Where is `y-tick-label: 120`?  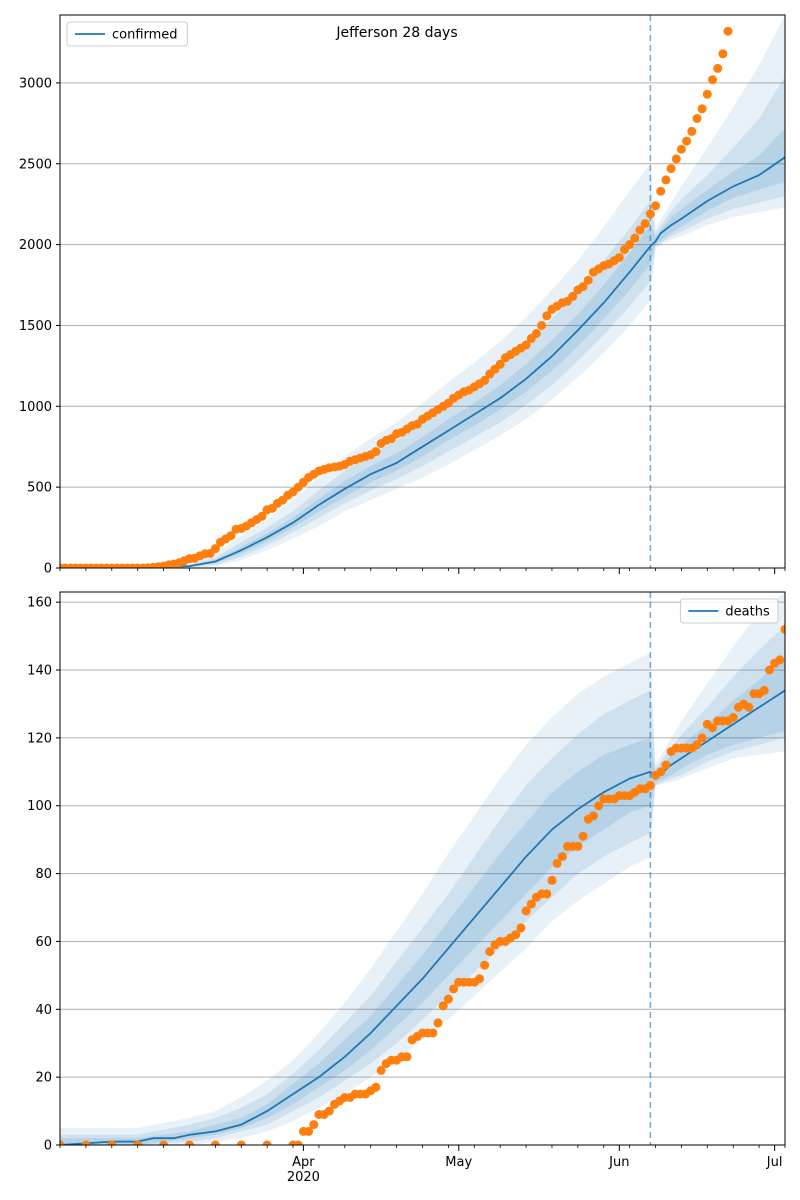 y-tick-label: 120 is located at coordinates (39, 738).